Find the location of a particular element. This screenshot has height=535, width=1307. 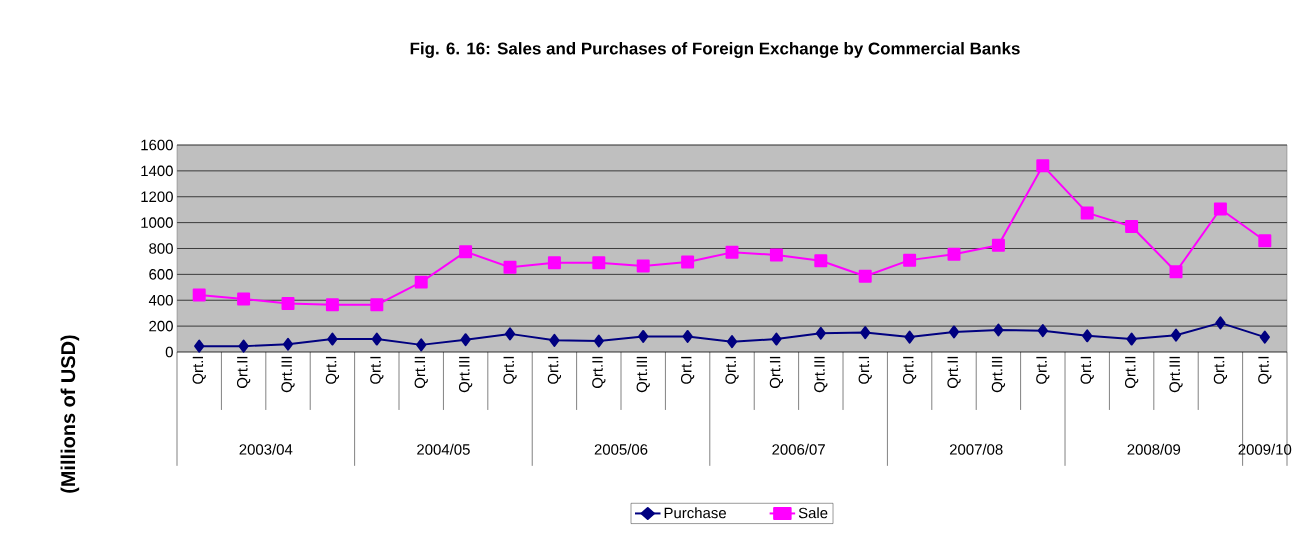

y-axis-title: (Millions of USD) is located at coordinates (70, 414).